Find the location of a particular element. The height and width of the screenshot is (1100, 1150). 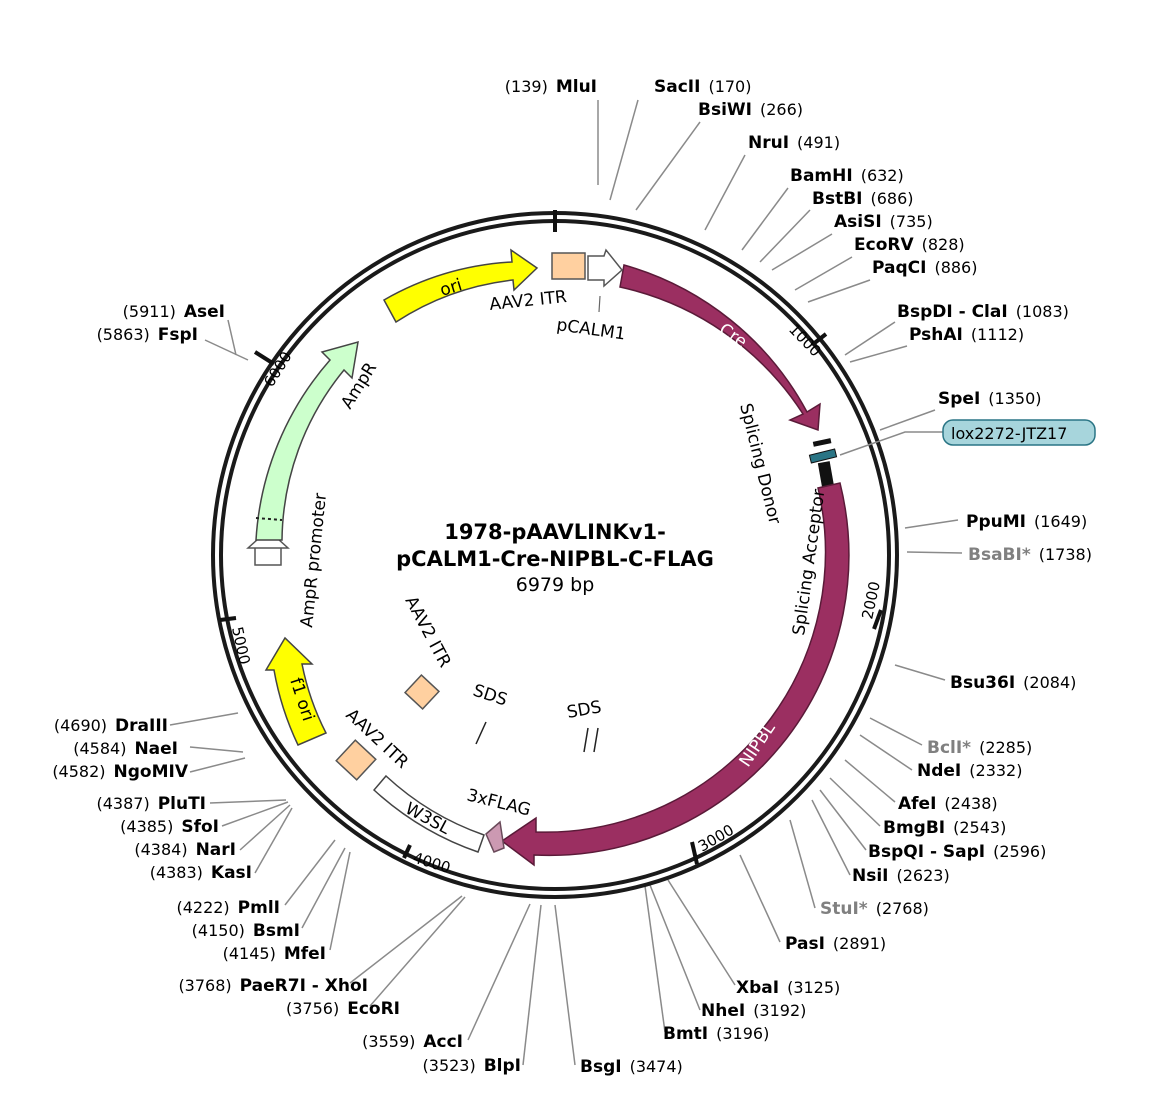

enzyme-name: PpuMI is located at coordinates (996, 522).